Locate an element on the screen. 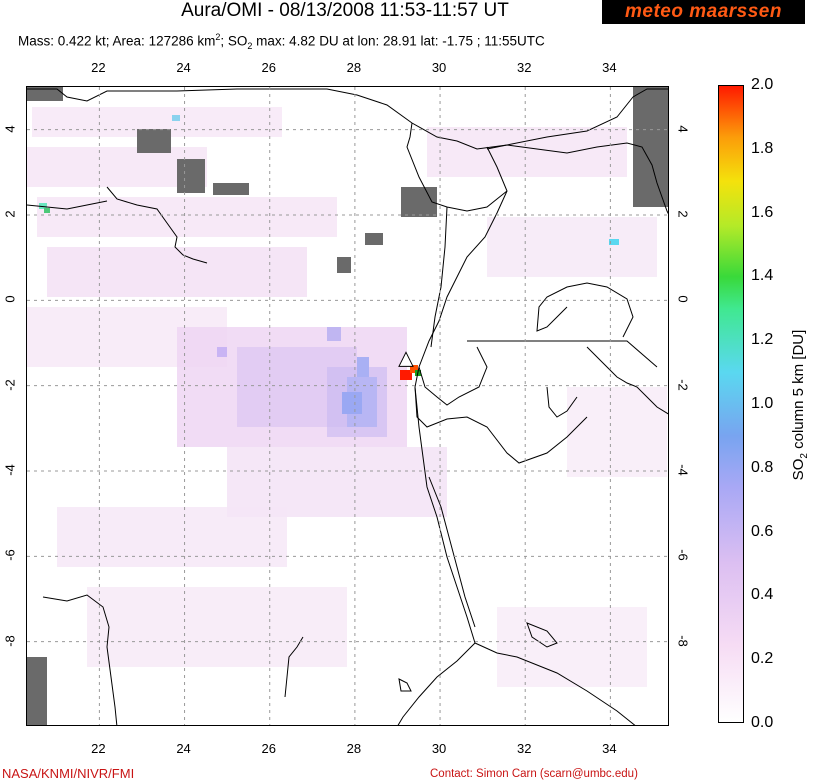 The height and width of the screenshot is (784, 816). colorbar-tick-label: 0.6 is located at coordinates (762, 531).